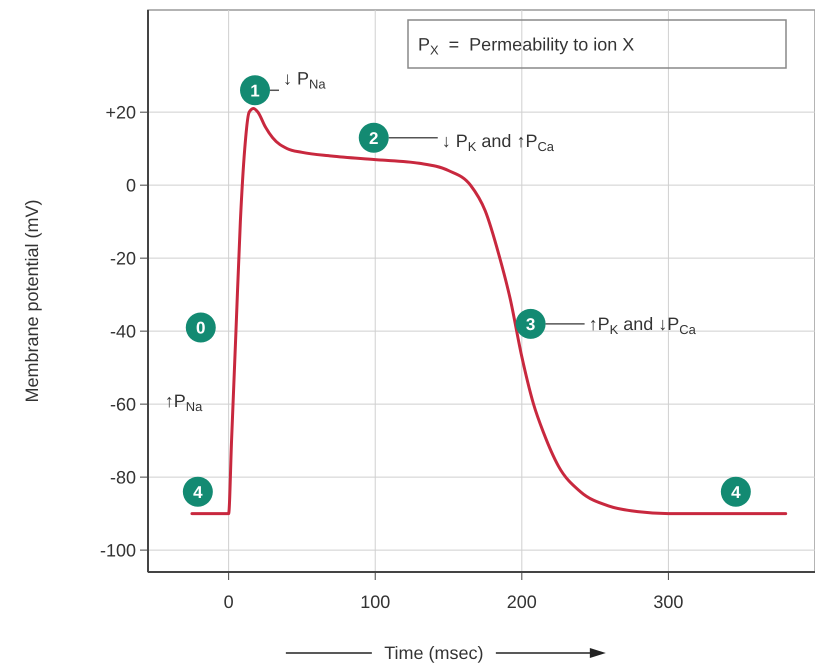 The height and width of the screenshot is (671, 815). Describe the element at coordinates (531, 324) in the screenshot. I see `annotation: 3` at that location.